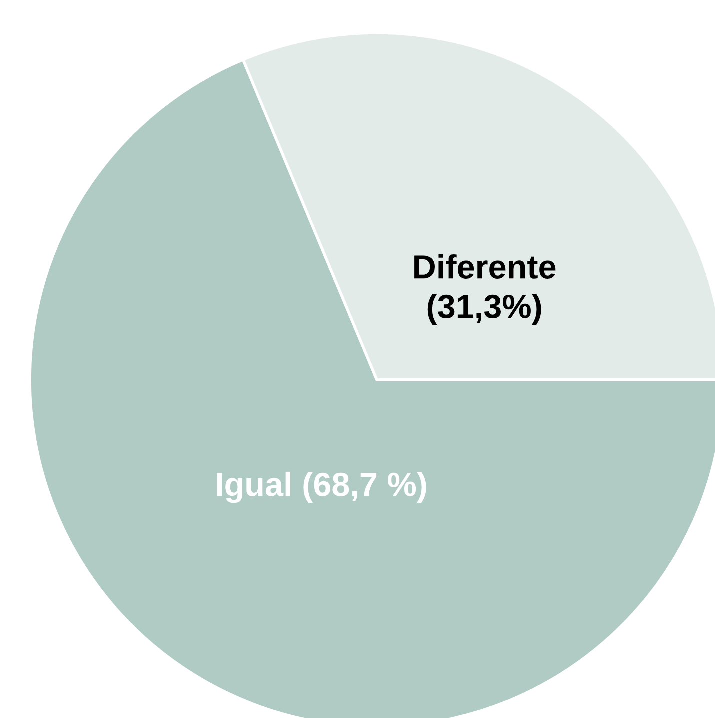  Describe the element at coordinates (321, 488) in the screenshot. I see `slice-label: Igual (68,7 %)` at that location.